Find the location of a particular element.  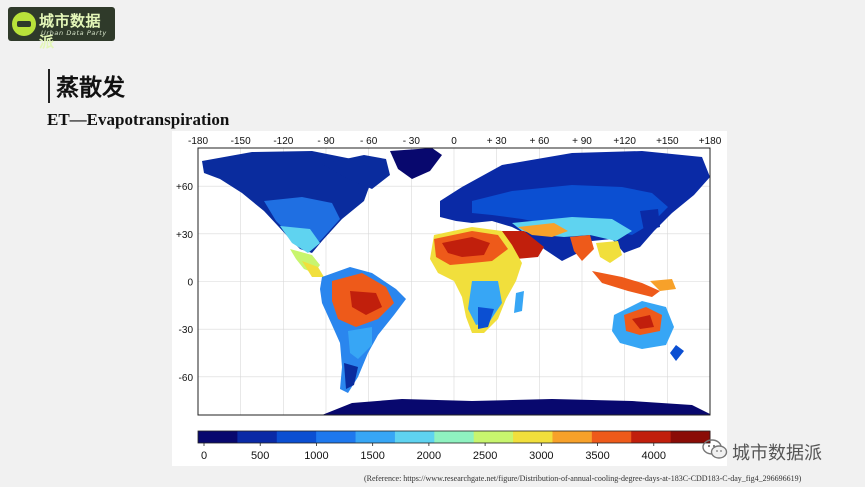

wechat-watermark: 城市数据派 is located at coordinates (782, 450).